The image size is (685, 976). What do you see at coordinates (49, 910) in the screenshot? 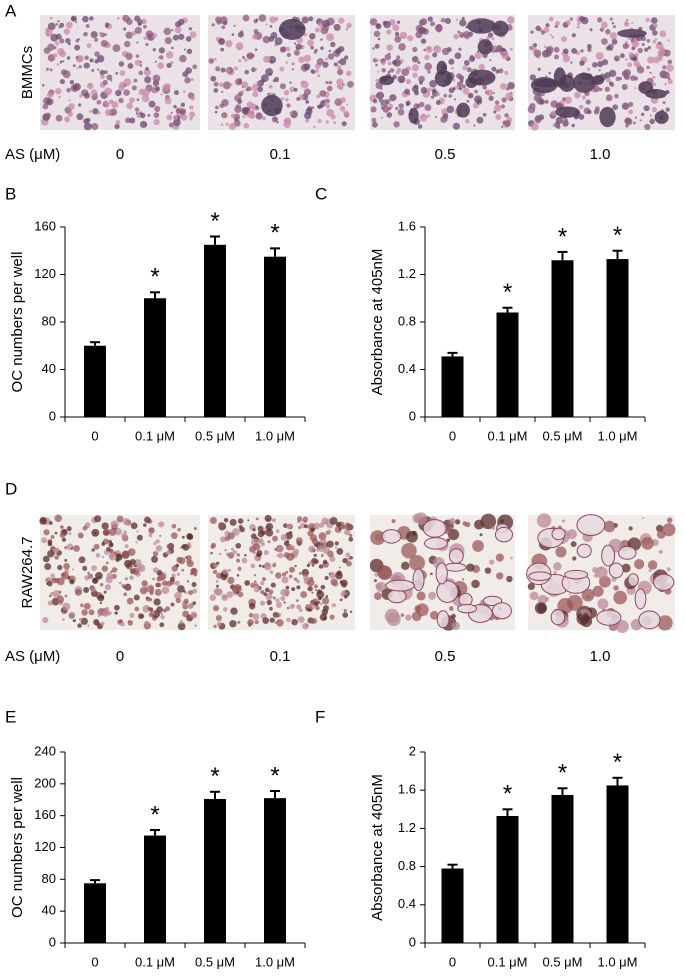
I see `y-tick-label: 40` at bounding box center [49, 910].